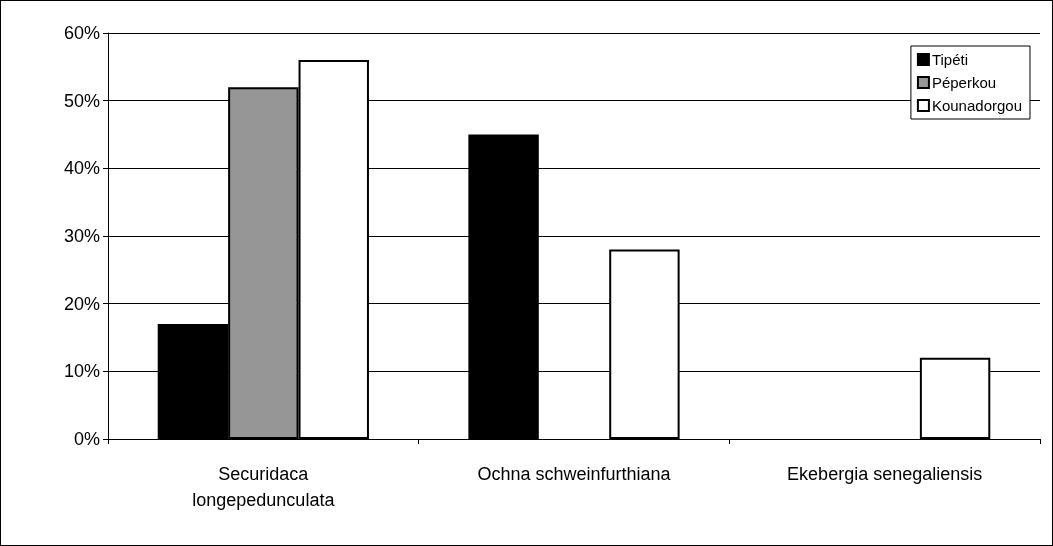 This screenshot has width=1053, height=546. Describe the element at coordinates (264, 487) in the screenshot. I see `x-tick-label: Securidaca longepedunculata` at that location.